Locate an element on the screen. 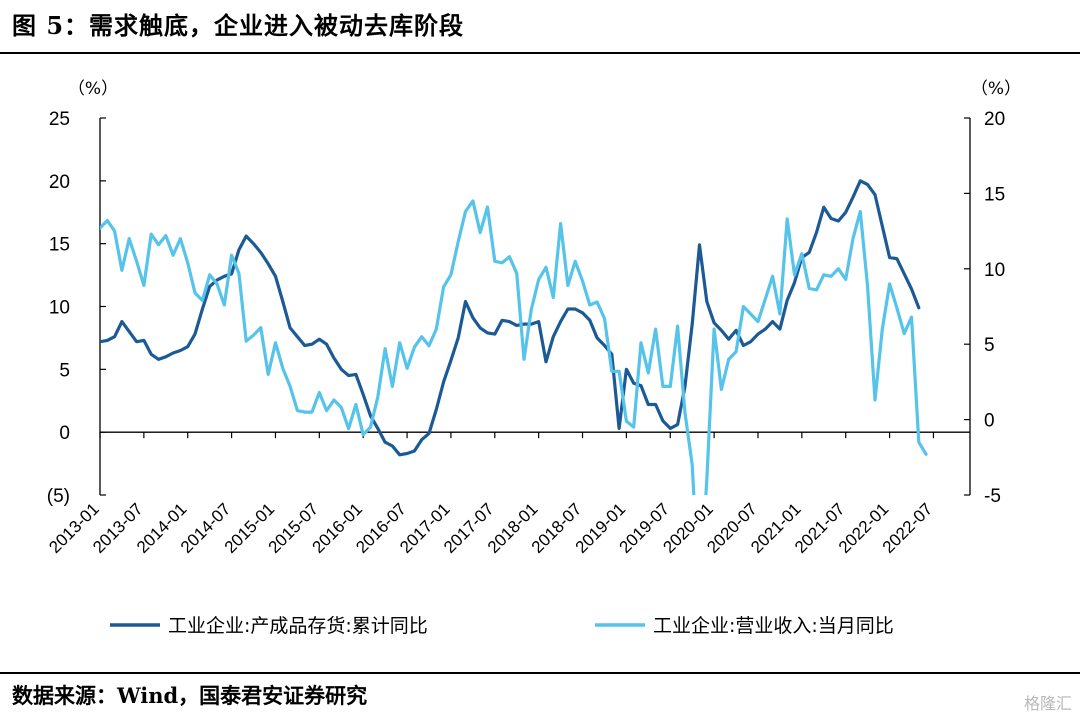 The width and height of the screenshot is (1080, 722). left-tick-label: (5) is located at coordinates (58, 496).